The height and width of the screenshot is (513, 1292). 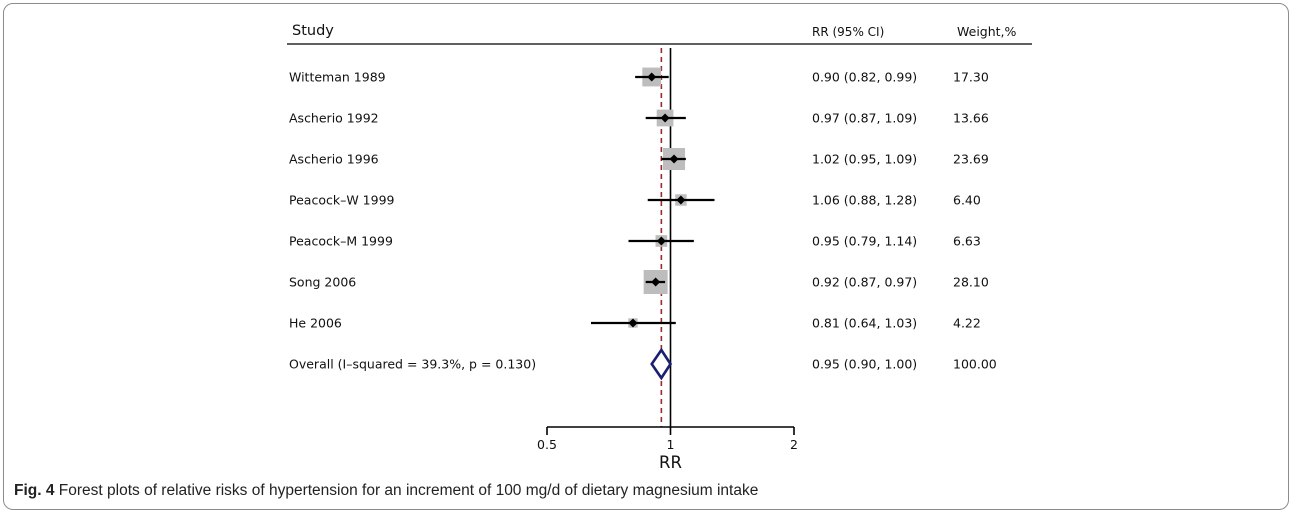 What do you see at coordinates (971, 118) in the screenshot?
I see `study-weight: 13.66` at bounding box center [971, 118].